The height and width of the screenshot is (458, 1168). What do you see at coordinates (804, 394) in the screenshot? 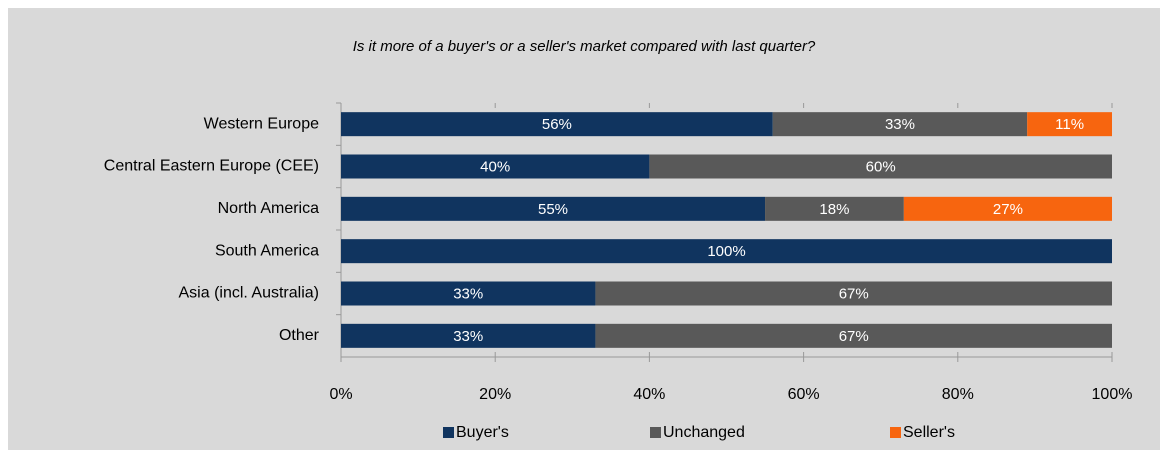
I see `x-tick-label: 60%` at bounding box center [804, 394].